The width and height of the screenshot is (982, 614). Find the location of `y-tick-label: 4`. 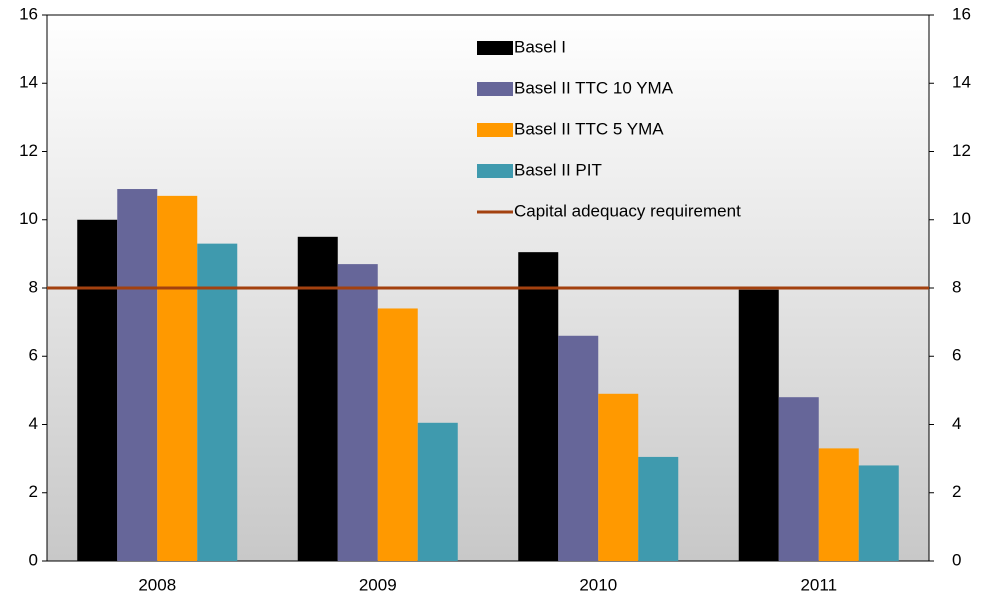

y-tick-label: 4 is located at coordinates (33, 423).